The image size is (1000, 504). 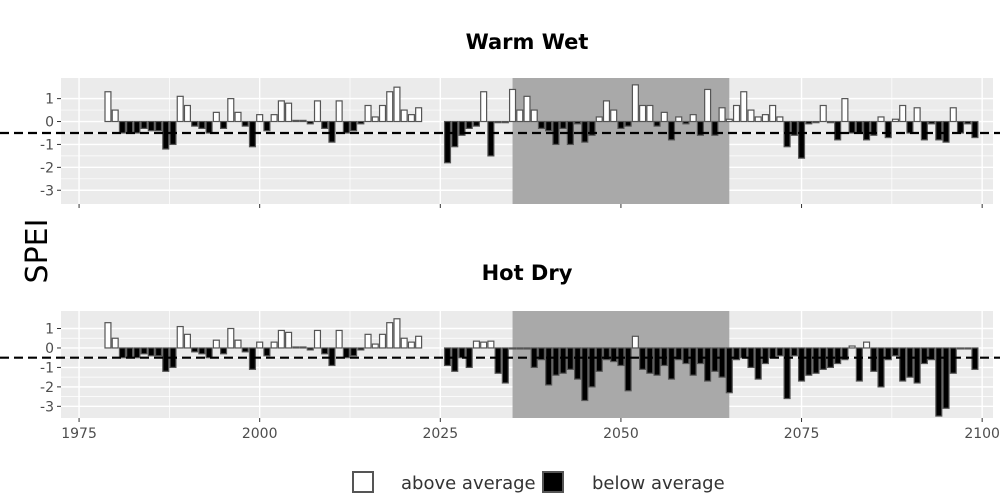 What do you see at coordinates (115, 116) in the screenshot?
I see `bar-1980` at bounding box center [115, 116].